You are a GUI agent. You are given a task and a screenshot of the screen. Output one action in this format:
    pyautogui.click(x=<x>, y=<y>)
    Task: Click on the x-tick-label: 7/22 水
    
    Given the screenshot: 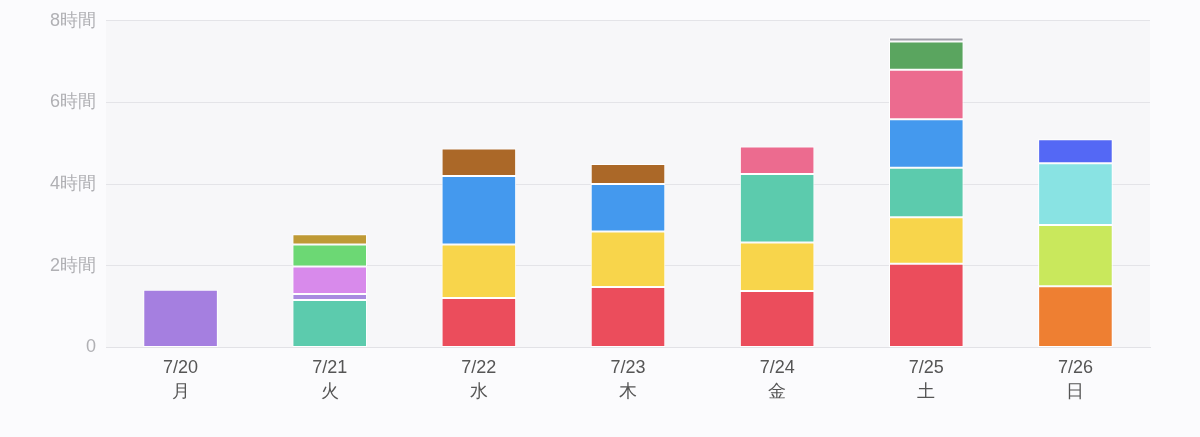 What is the action you would take?
    pyautogui.click(x=479, y=378)
    